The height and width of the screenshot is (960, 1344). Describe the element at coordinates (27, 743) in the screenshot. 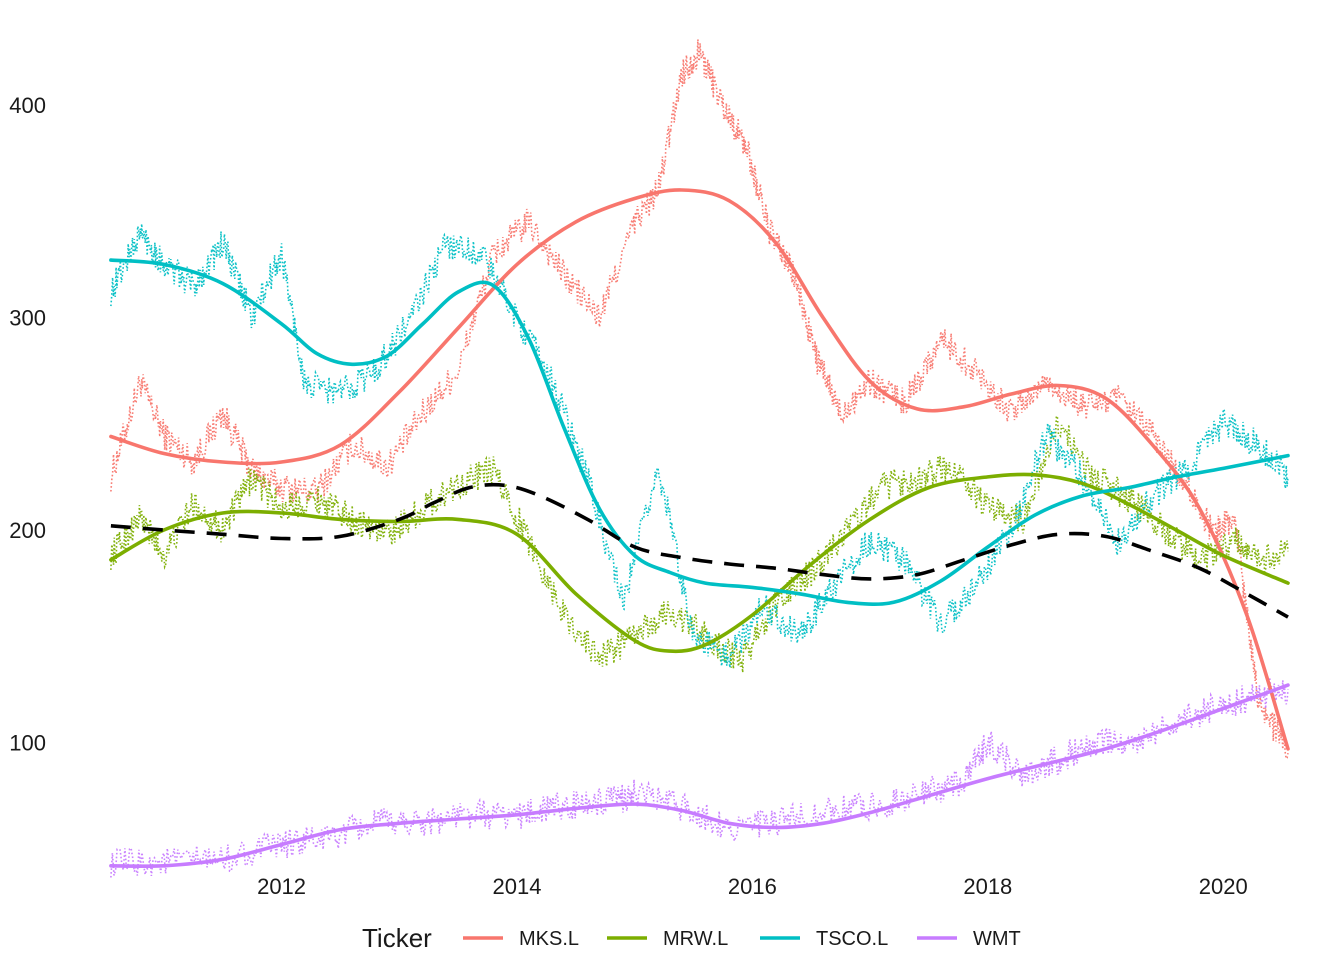

I see `y-tick-label: 100` at that location.